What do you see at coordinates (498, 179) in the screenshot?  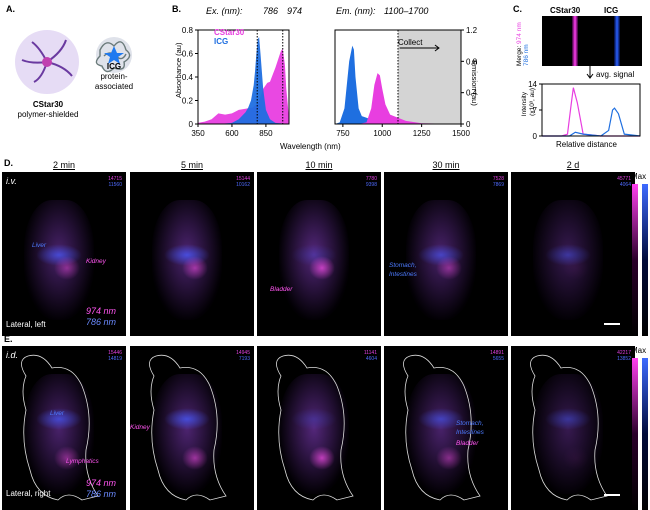 I see `count-974: 7528` at bounding box center [498, 179].